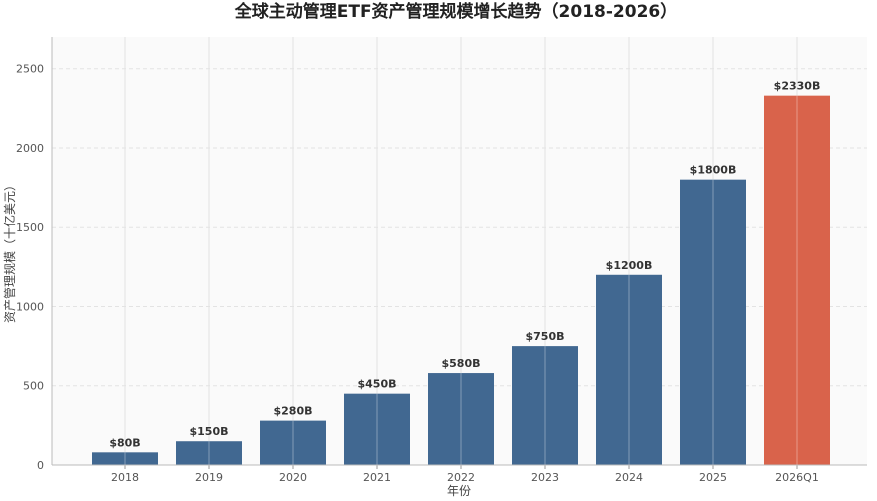 The image size is (877, 501). What do you see at coordinates (293, 442) in the screenshot?
I see `bar-2020` at bounding box center [293, 442].